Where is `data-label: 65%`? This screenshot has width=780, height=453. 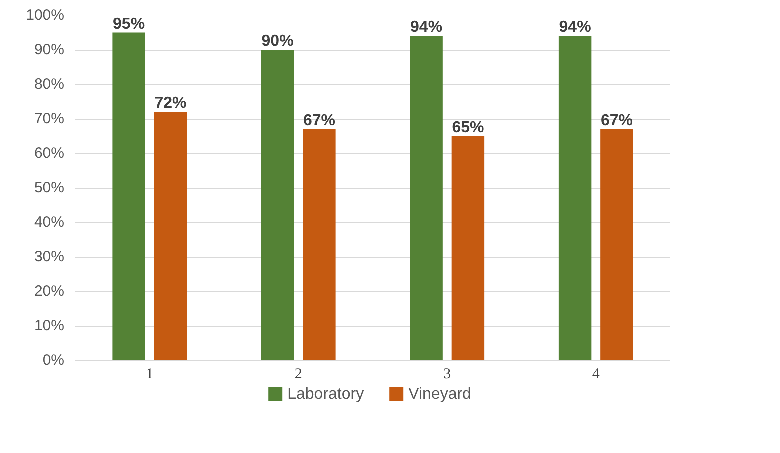 data-label: 65% is located at coordinates (468, 127).